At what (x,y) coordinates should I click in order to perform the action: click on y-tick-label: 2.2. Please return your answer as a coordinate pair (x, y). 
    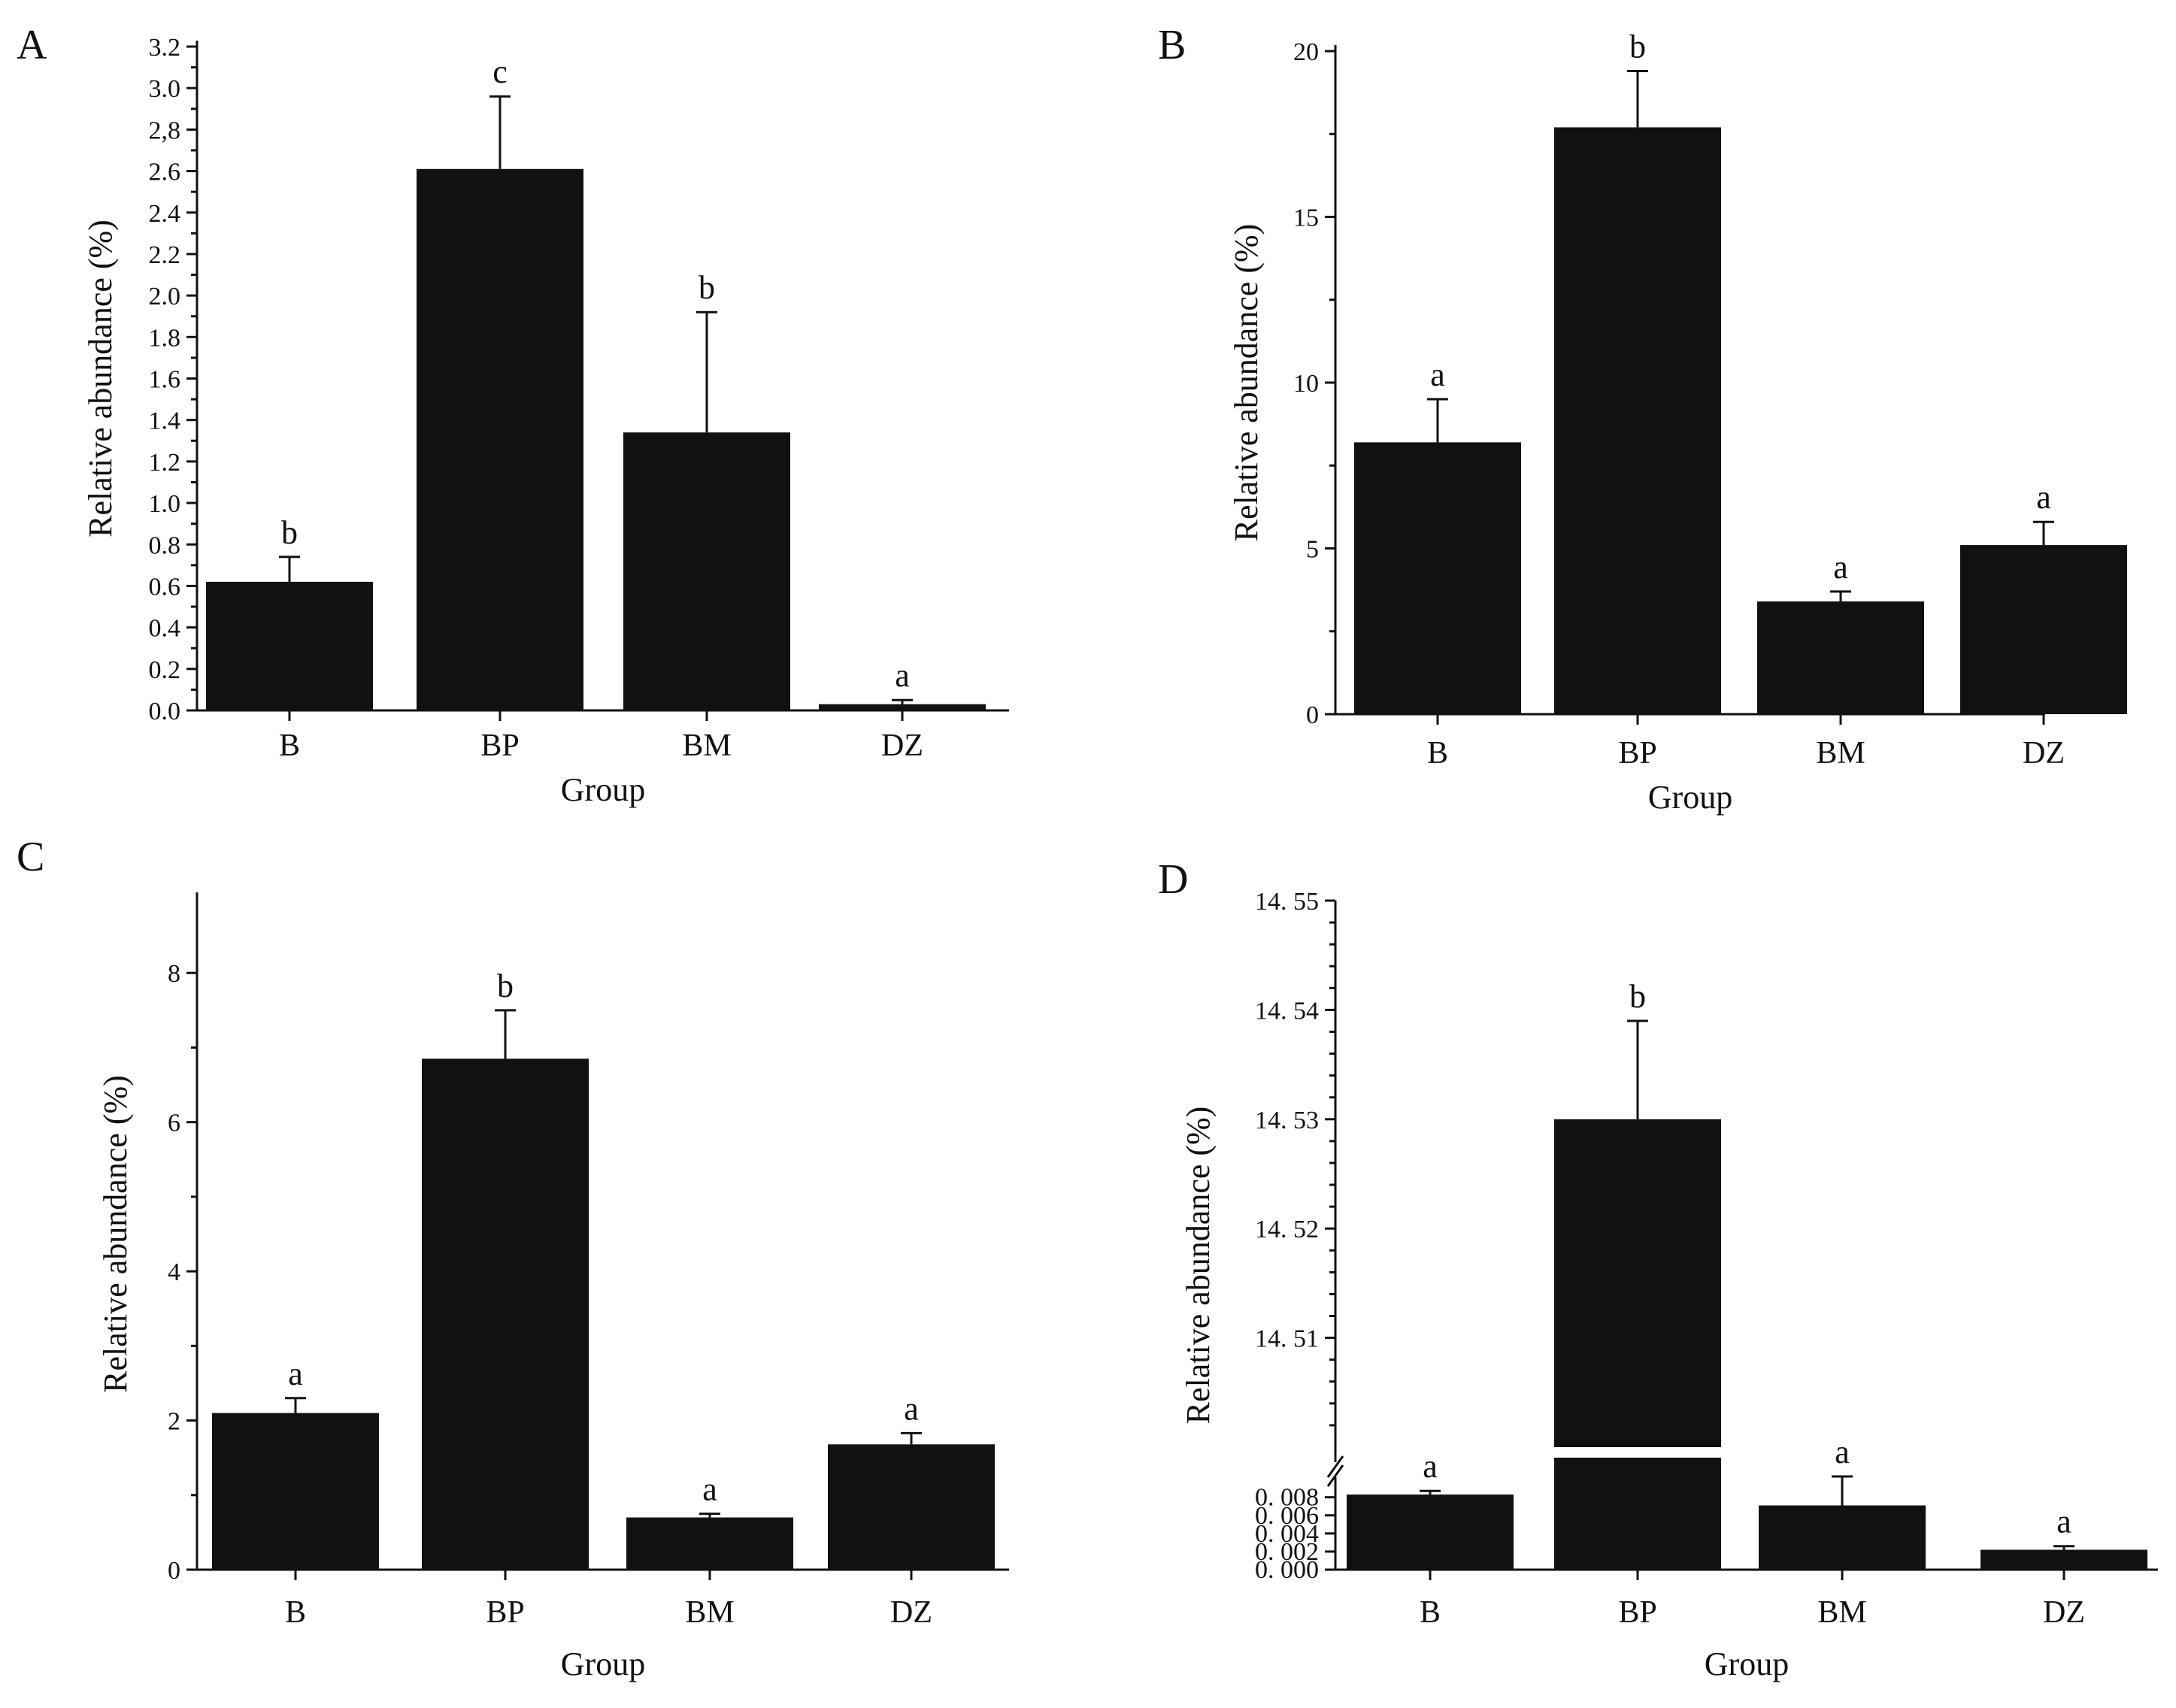
    Looking at the image, I should click on (165, 255).